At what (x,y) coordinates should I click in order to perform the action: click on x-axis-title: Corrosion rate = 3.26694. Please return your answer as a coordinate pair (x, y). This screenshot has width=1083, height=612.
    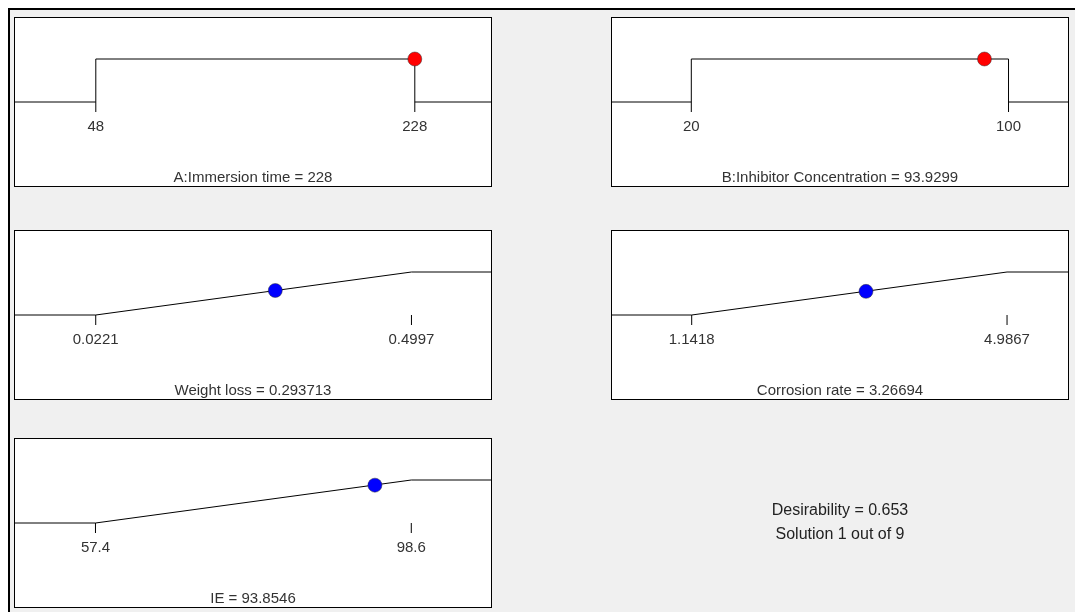
    Looking at the image, I should click on (840, 389).